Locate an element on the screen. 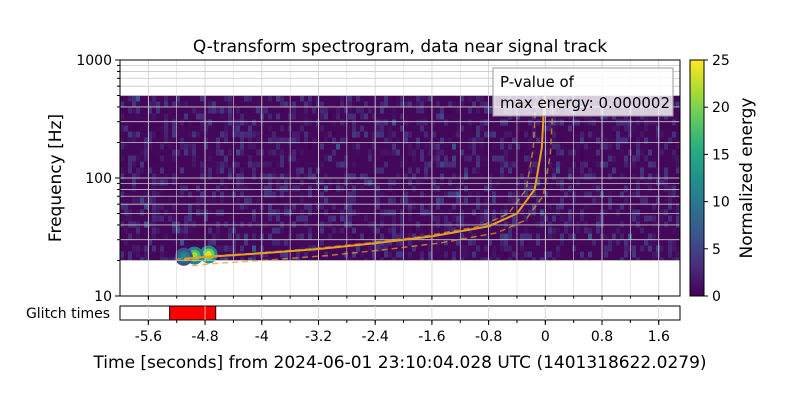  colorbar-tick-label: 20 is located at coordinates (721, 108).